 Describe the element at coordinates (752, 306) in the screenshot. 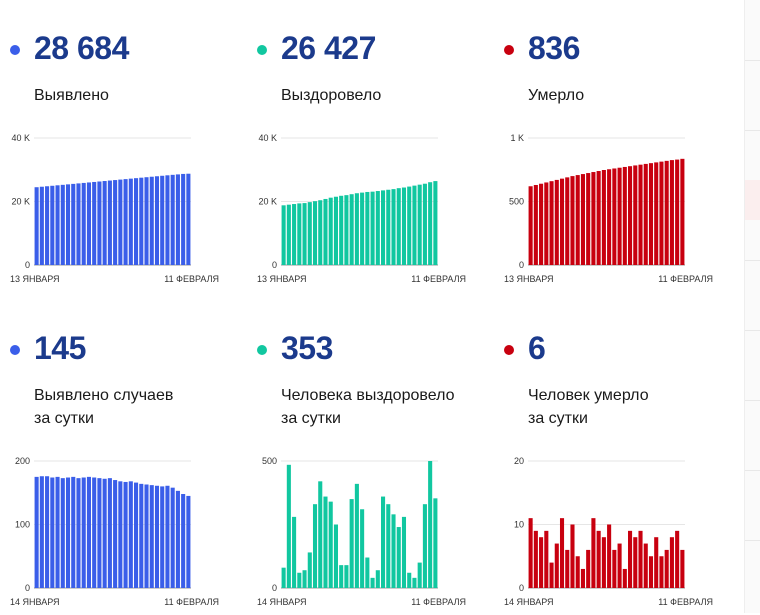

I see `page-scroll-edge` at that location.